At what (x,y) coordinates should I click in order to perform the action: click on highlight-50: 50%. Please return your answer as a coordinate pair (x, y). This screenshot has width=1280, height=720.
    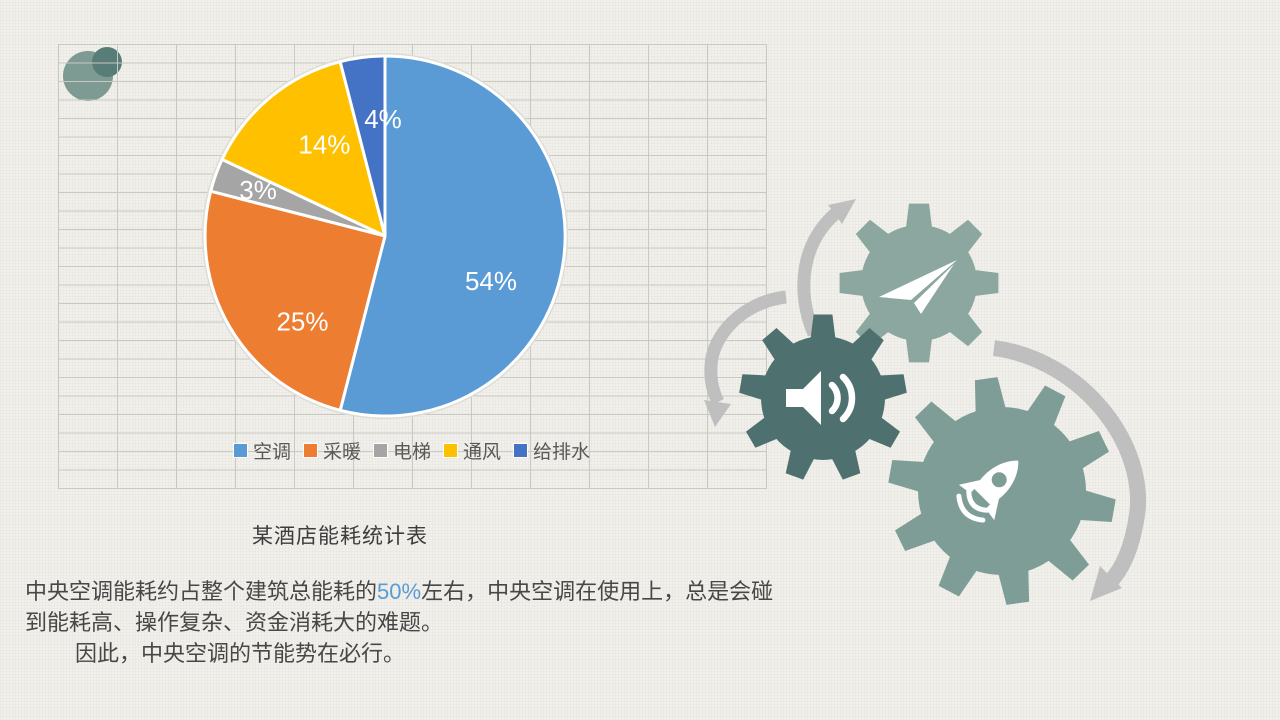
    Looking at the image, I should click on (399, 591).